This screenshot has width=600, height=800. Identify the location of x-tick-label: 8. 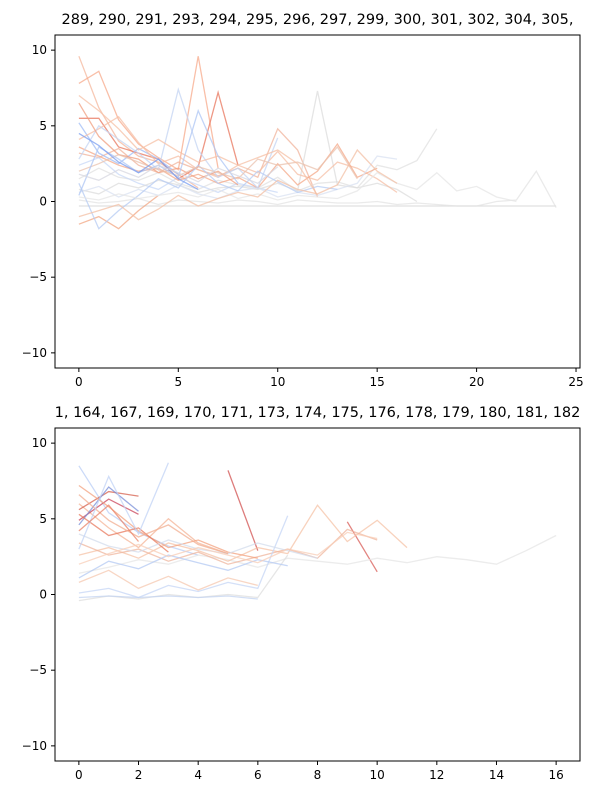
(318, 775).